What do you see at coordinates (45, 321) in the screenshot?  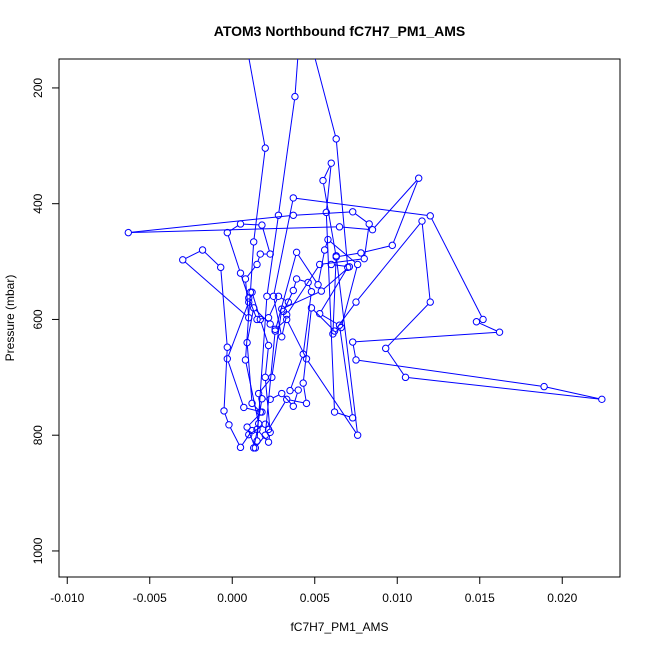 I see `y-axis: 200 400 600 800 1000` at bounding box center [45, 321].